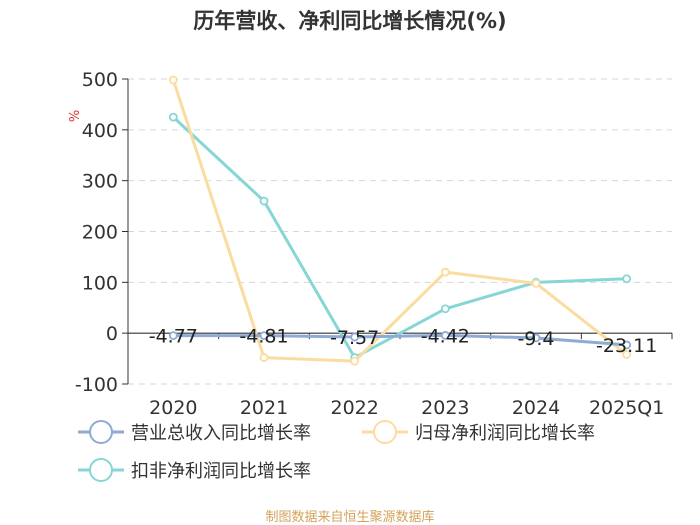  Describe the element at coordinates (505, 433) in the screenshot. I see `legend-label-1: 归母净利润同比增长率` at that location.